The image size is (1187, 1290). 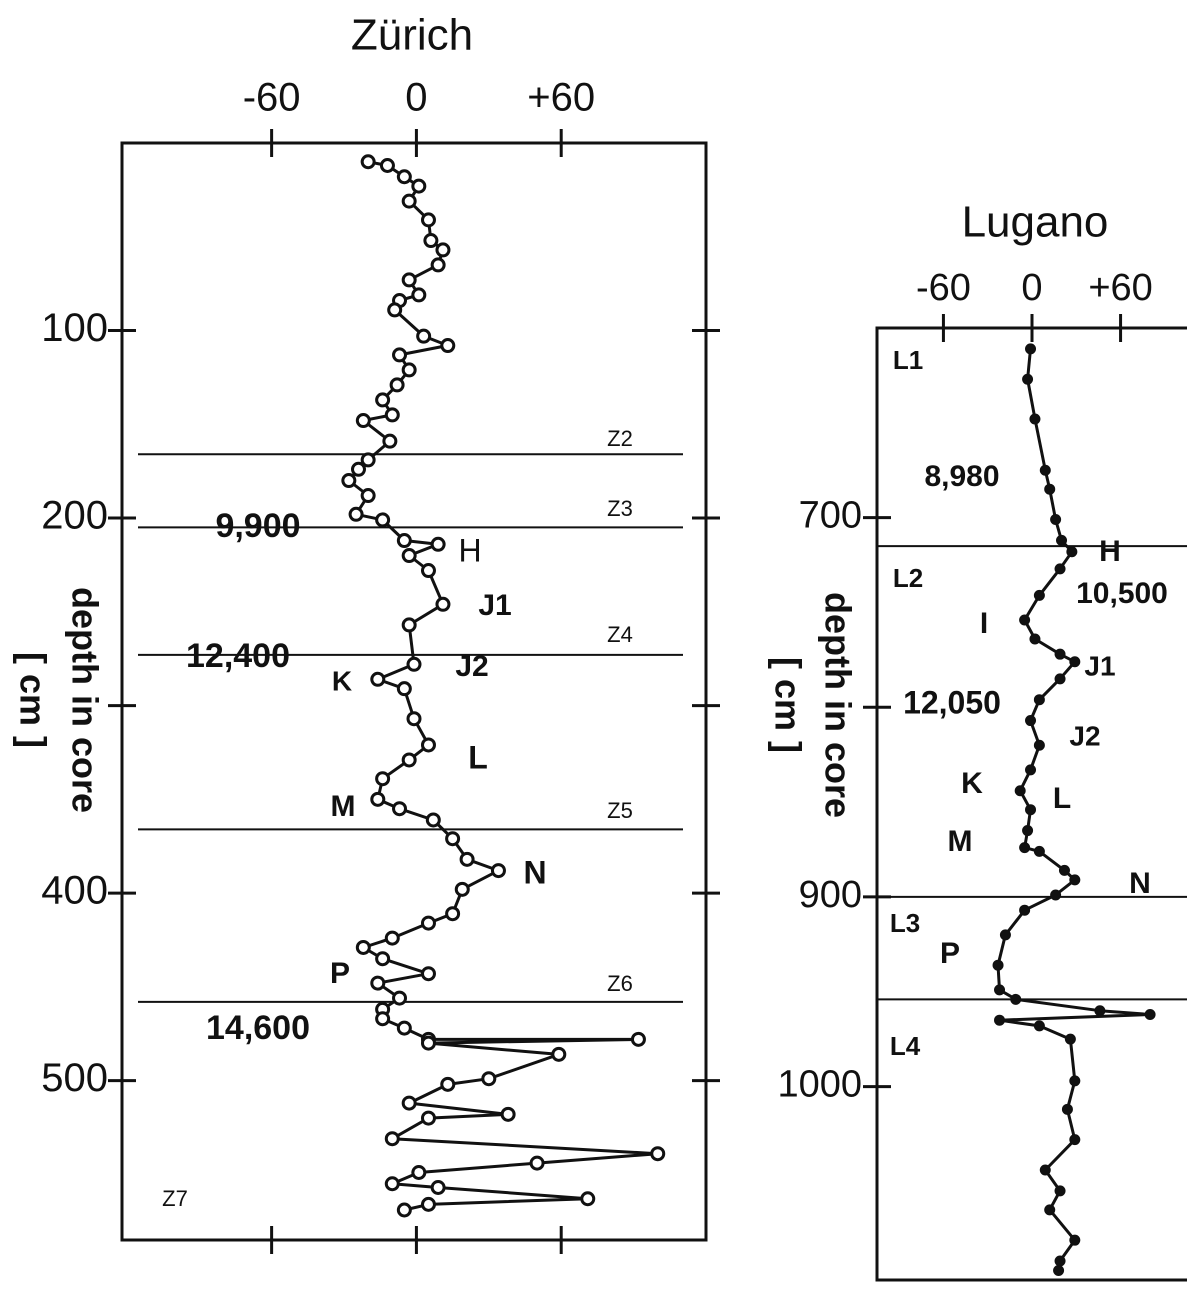 I want to click on y-tick-label: 700, so click(x=830, y=516).